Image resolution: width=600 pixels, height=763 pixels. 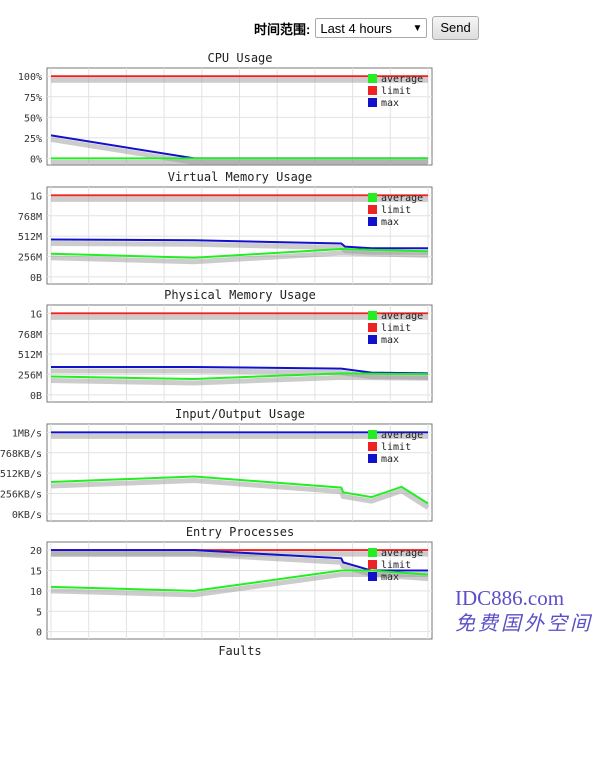 I want to click on y-tick-label: 75%, so click(x=33, y=98).